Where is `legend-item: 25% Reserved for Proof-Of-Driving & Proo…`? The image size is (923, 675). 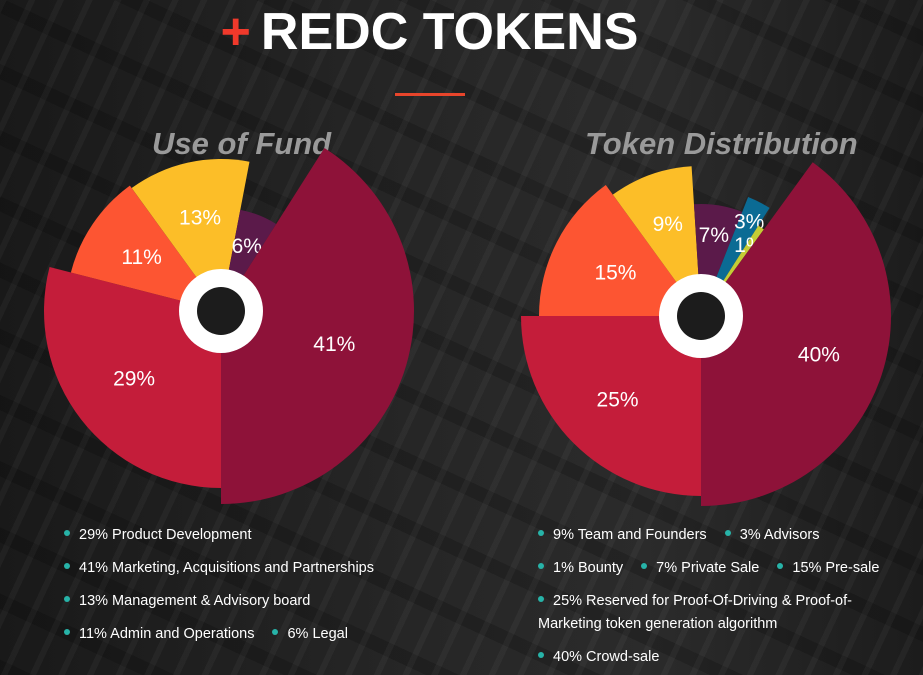 legend-item: 25% Reserved for Proof-Of-Driving & Proo… is located at coordinates (695, 601).